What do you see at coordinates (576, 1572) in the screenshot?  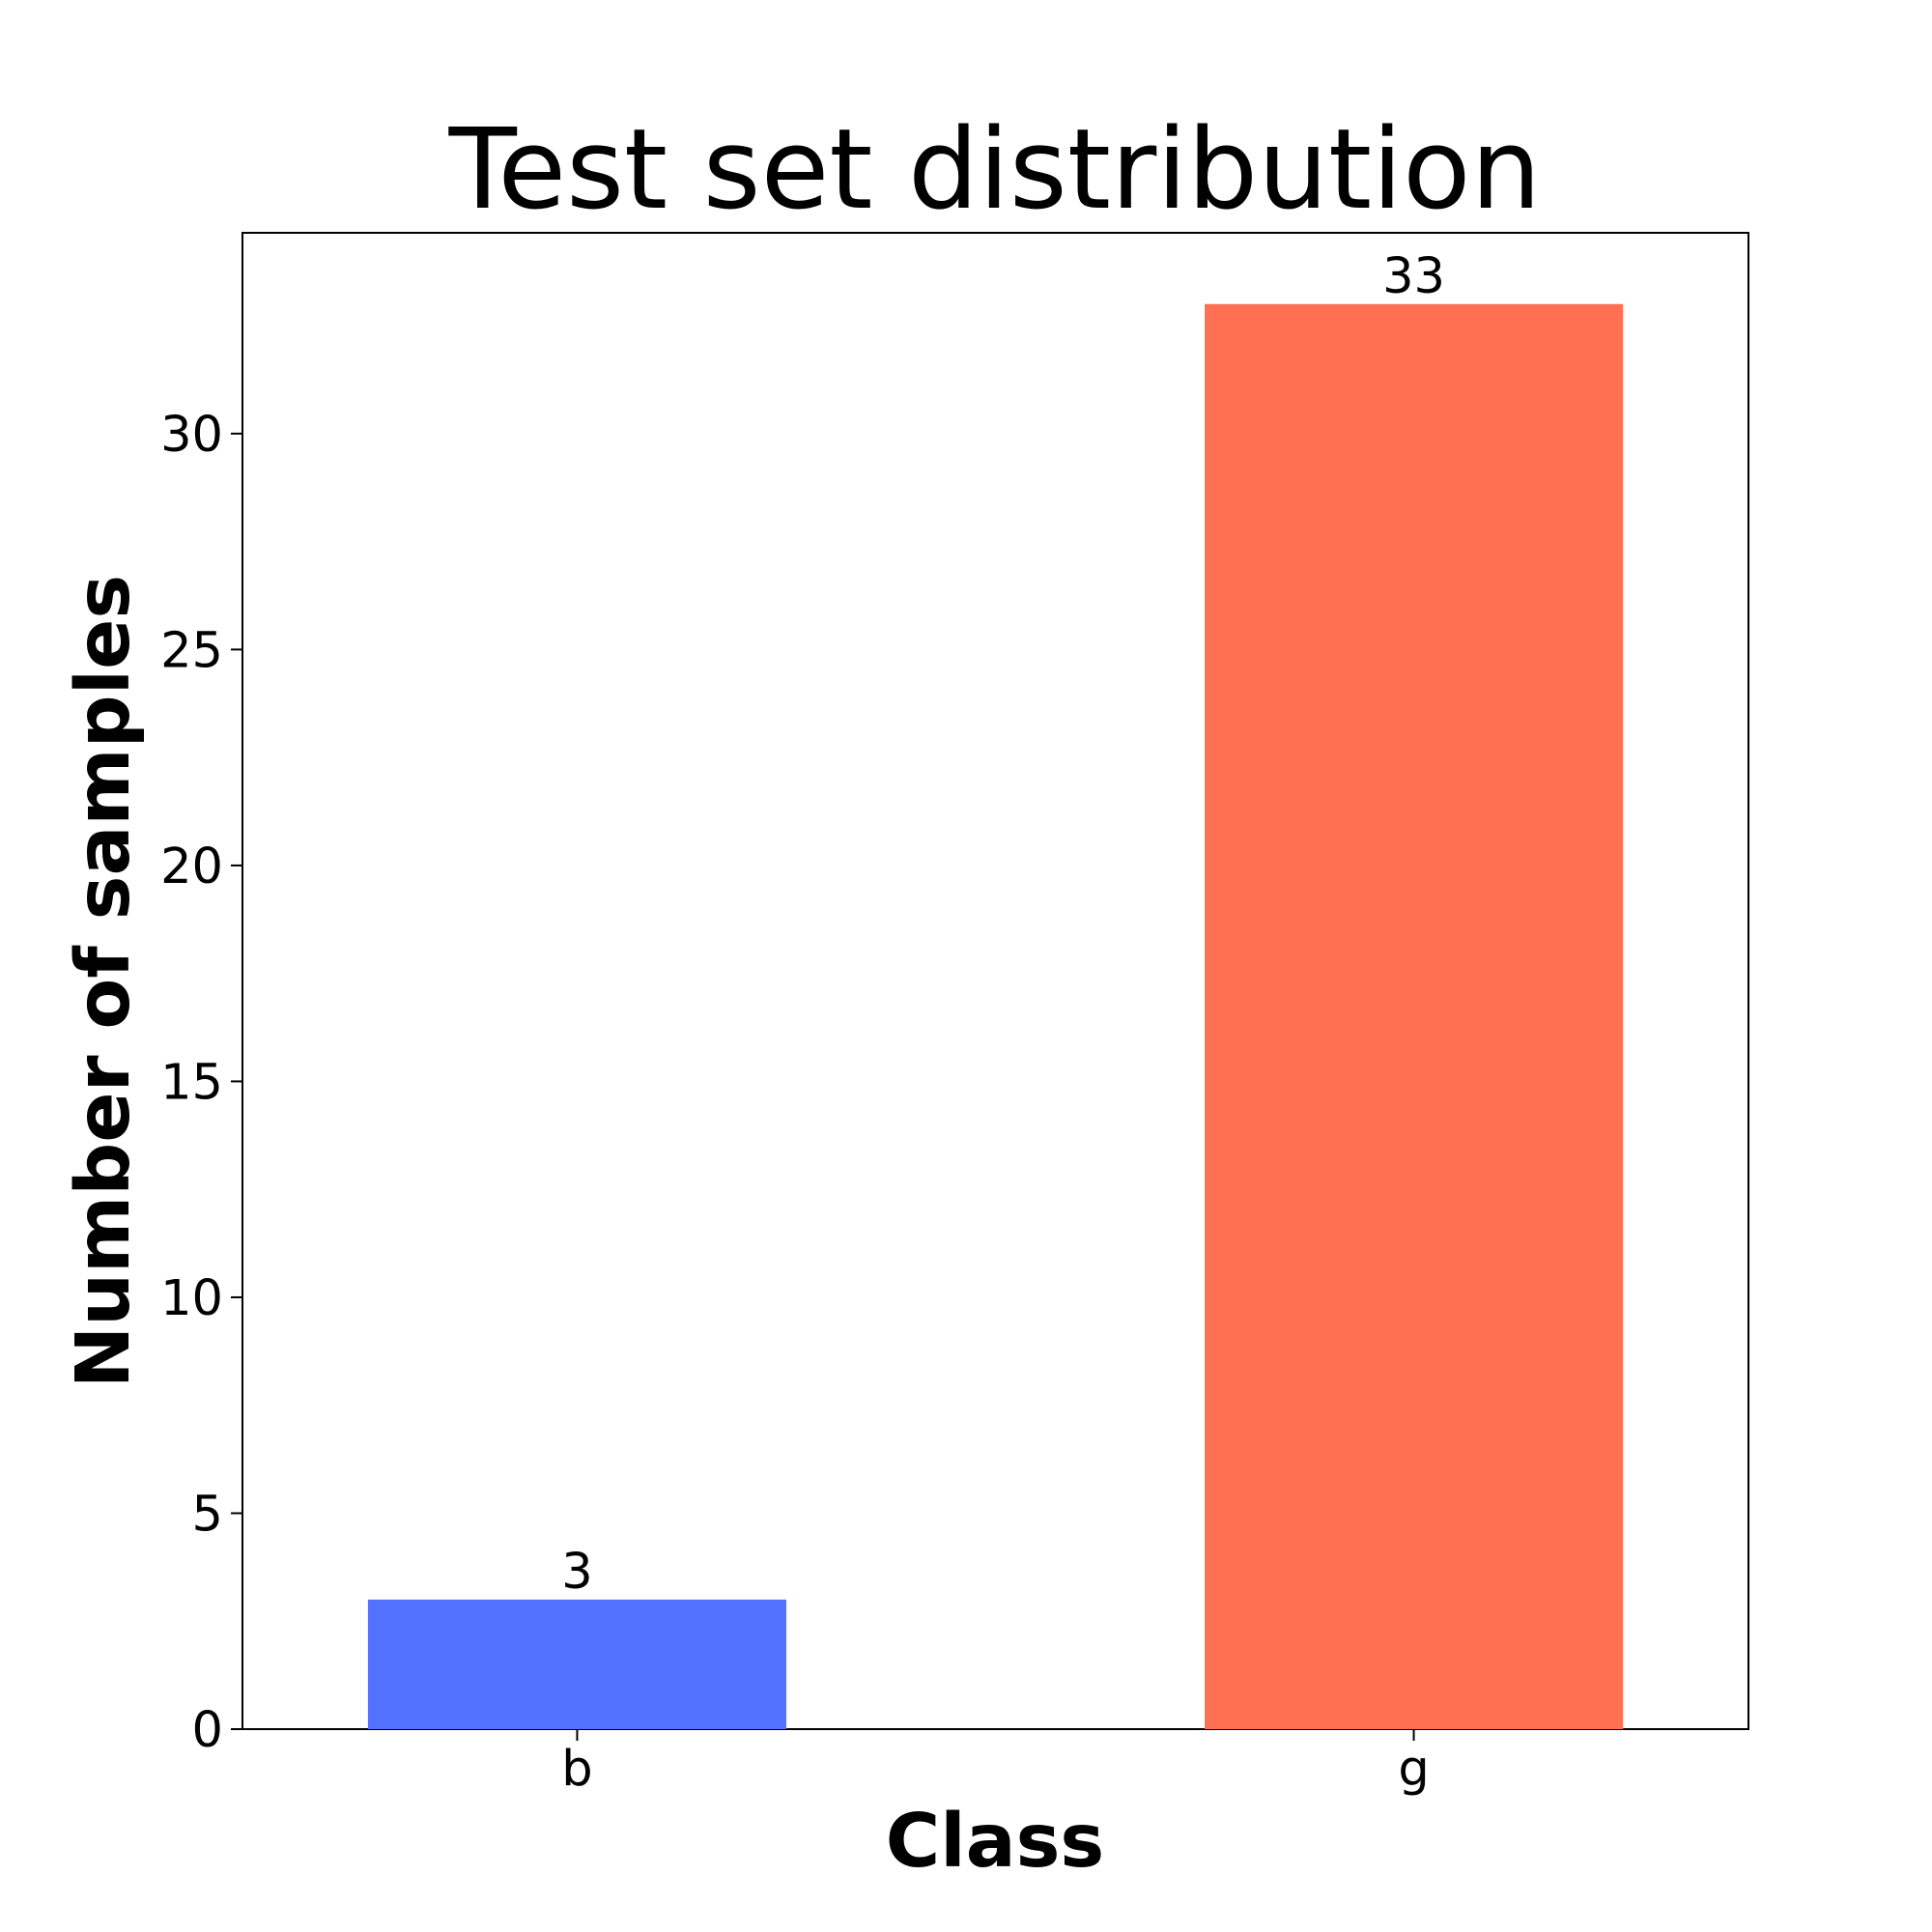 I see `data-label-b: 3` at bounding box center [576, 1572].